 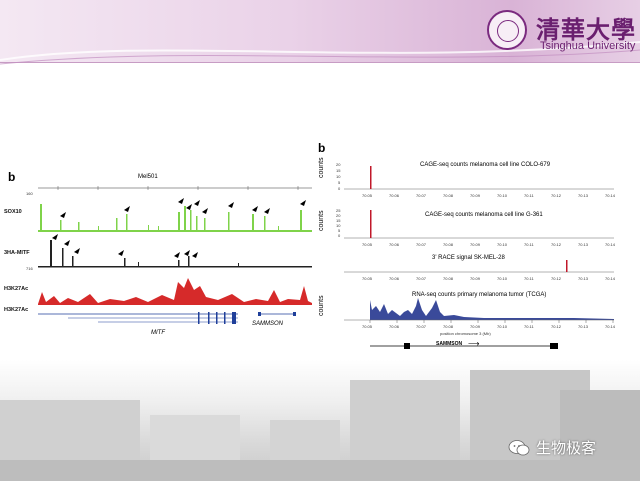 I want to click on track-title-race: 3' RACE signal SK-MEL-28, so click(x=468, y=258).